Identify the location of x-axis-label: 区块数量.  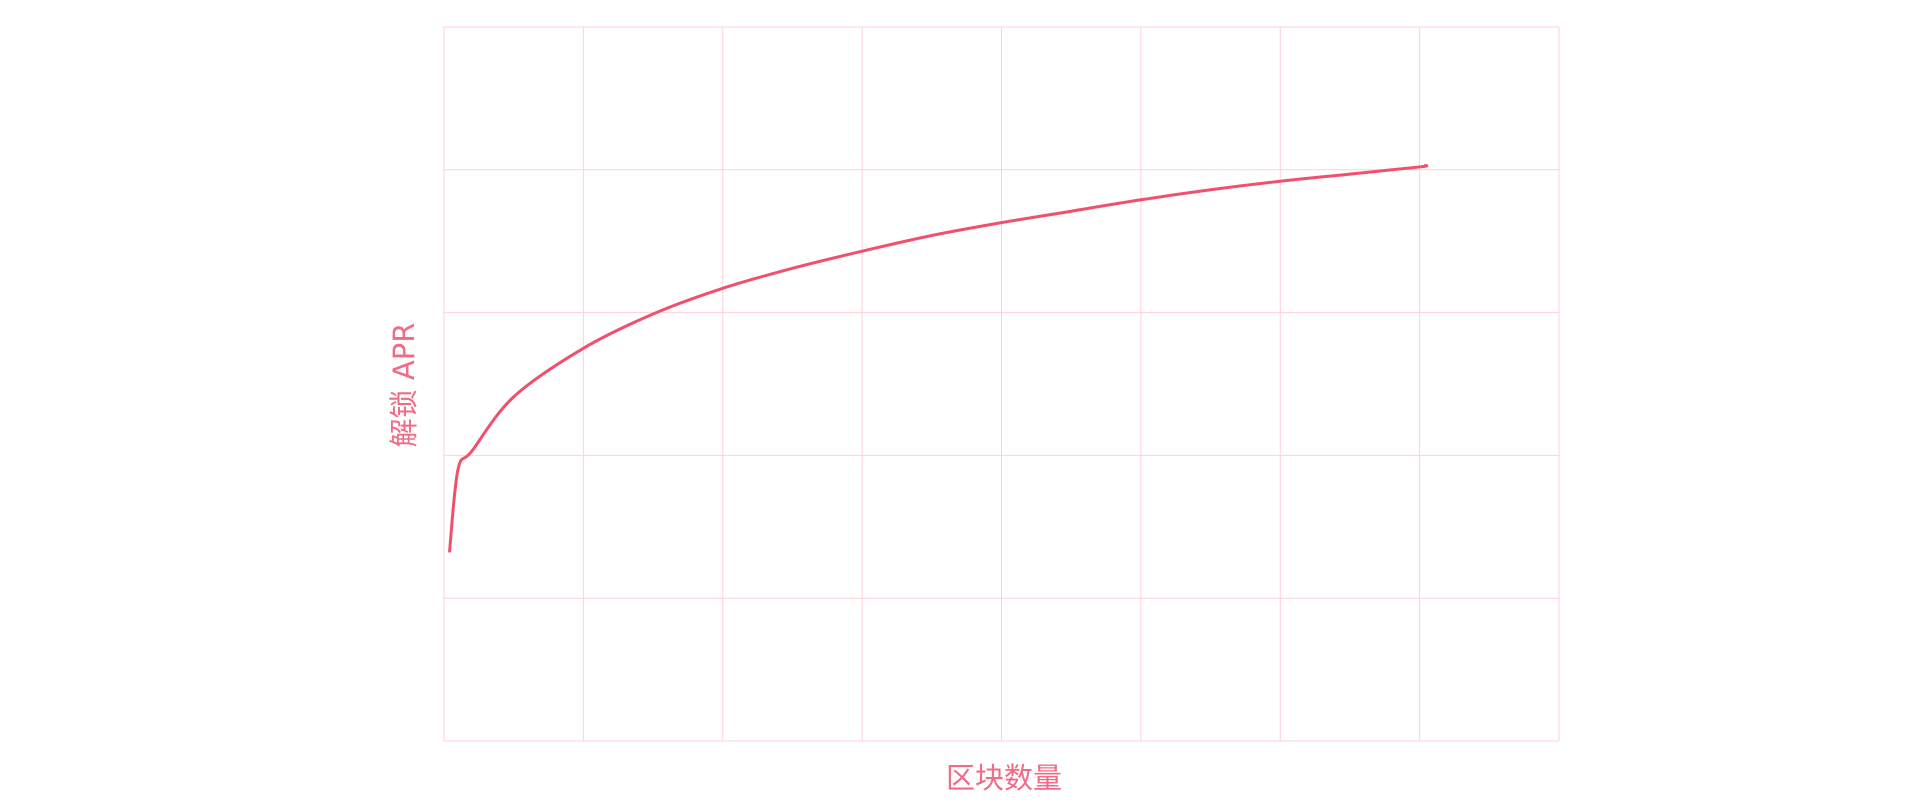
(1004, 778).